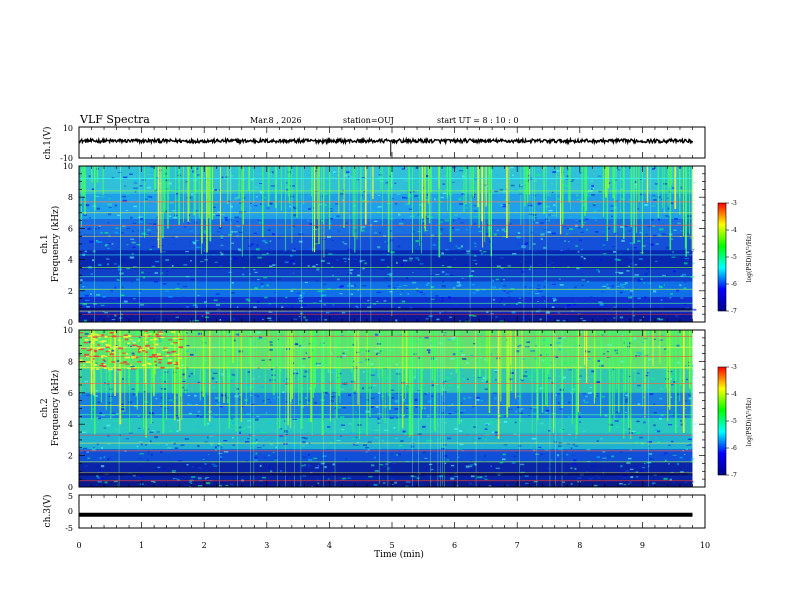 Image resolution: width=792 pixels, height=612 pixels. What do you see at coordinates (386, 141) in the screenshot?
I see `ch1-trace-line` at bounding box center [386, 141].